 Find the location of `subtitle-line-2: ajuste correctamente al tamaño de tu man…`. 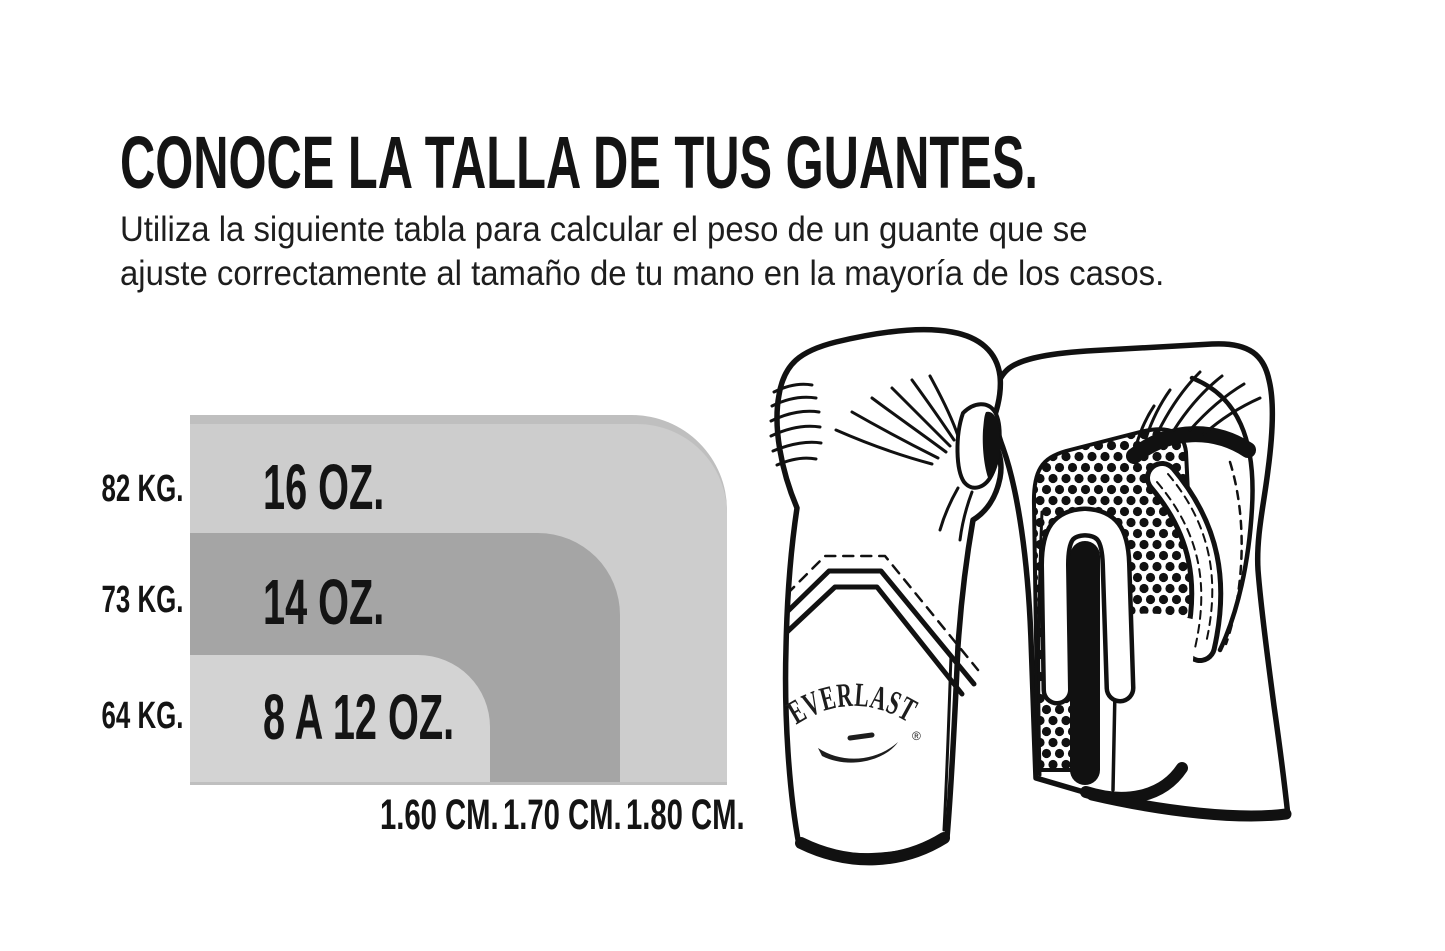

subtitle-line-2: ajuste correctamente al tamaño de tu man… is located at coordinates (642, 273).